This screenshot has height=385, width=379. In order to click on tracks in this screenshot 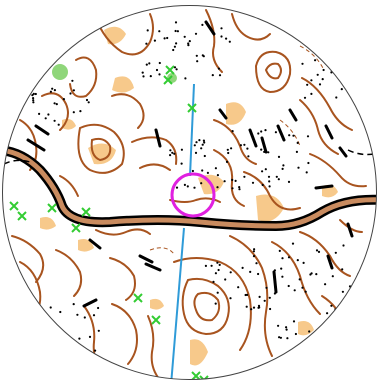, I will do `click(189, 157)`.